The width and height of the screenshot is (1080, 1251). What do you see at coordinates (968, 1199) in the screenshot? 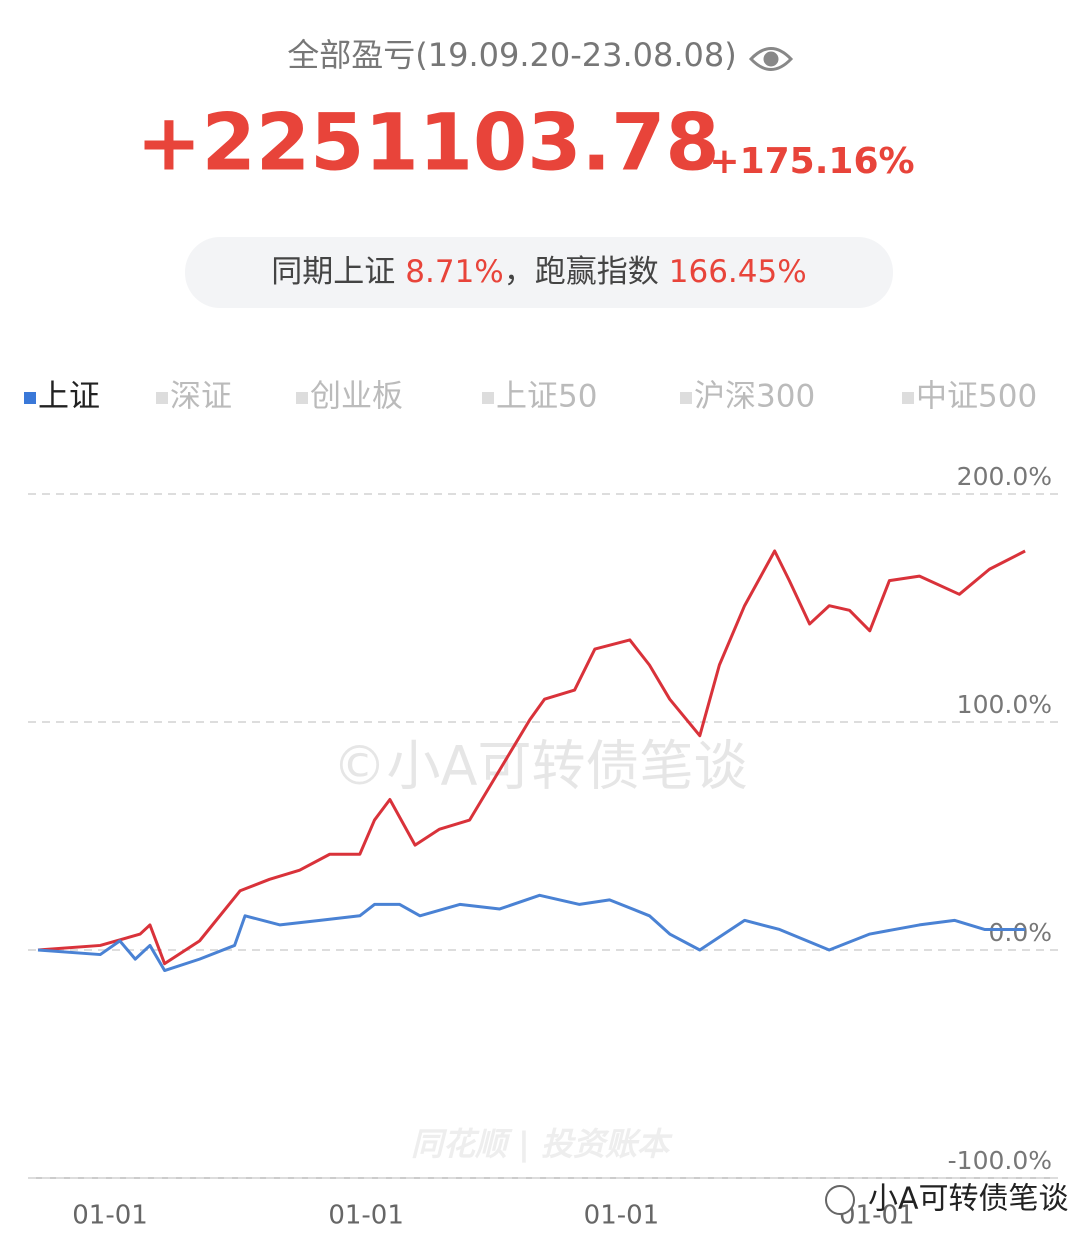
I see `footer-watermark: 小A可转债笔谈` at bounding box center [968, 1199].